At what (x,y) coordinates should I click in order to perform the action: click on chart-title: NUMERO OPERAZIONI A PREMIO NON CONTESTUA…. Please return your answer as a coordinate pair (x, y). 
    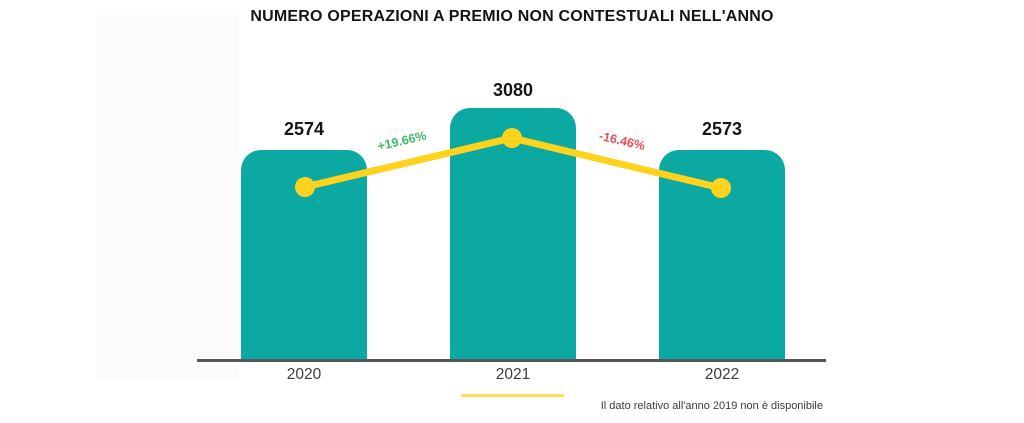
    Looking at the image, I should click on (512, 16).